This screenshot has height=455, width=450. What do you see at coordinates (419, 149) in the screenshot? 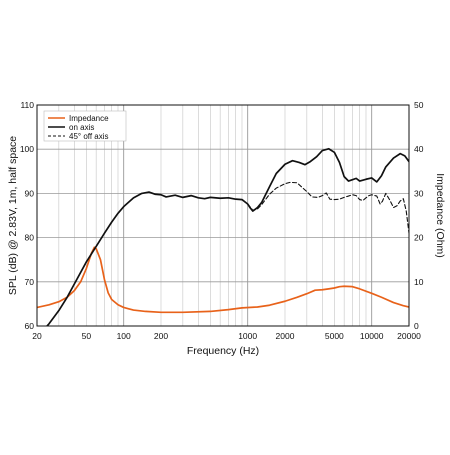
I see `y2-tick-label: 40` at bounding box center [419, 149].